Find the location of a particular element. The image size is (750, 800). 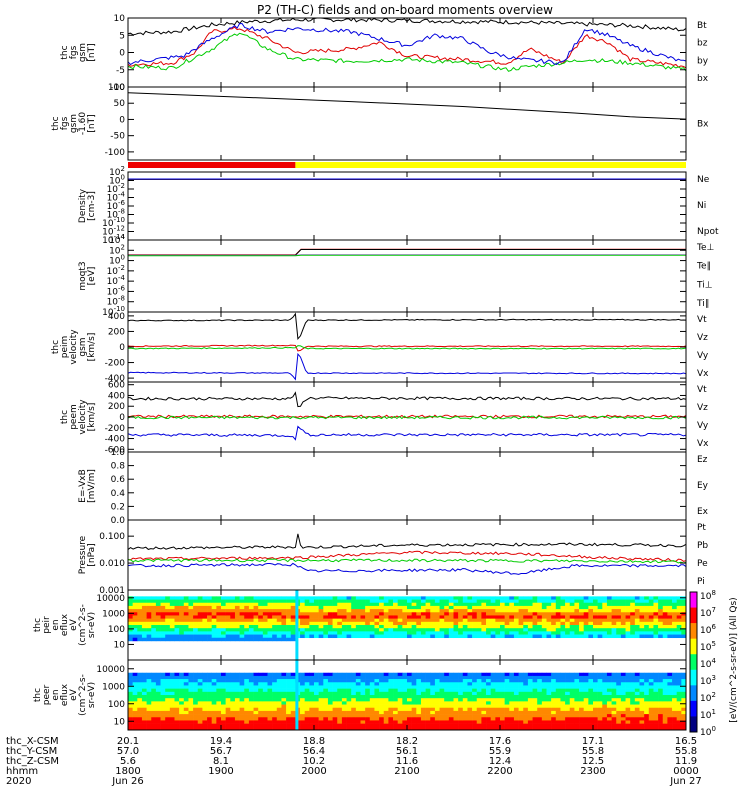

y-tick-label: 1000 is located at coordinates (113, 687).